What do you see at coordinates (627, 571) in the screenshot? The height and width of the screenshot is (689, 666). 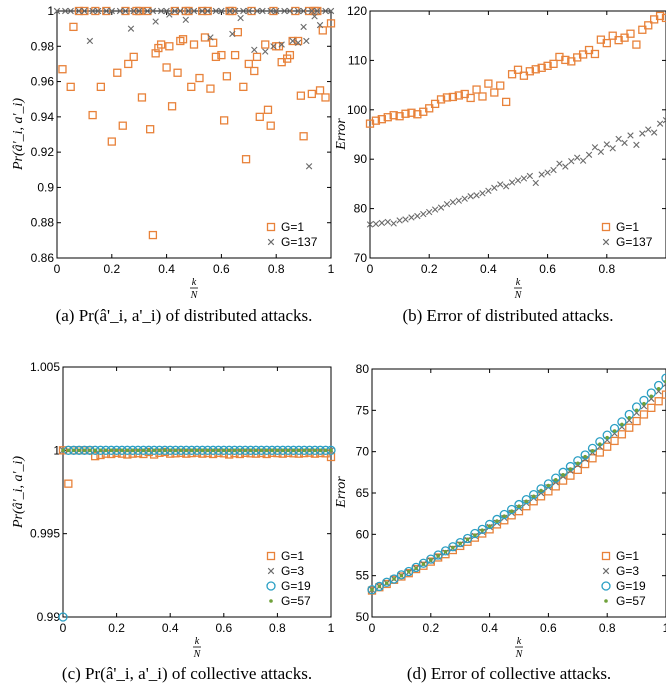 I see `legend-label: G=3` at bounding box center [627, 571].